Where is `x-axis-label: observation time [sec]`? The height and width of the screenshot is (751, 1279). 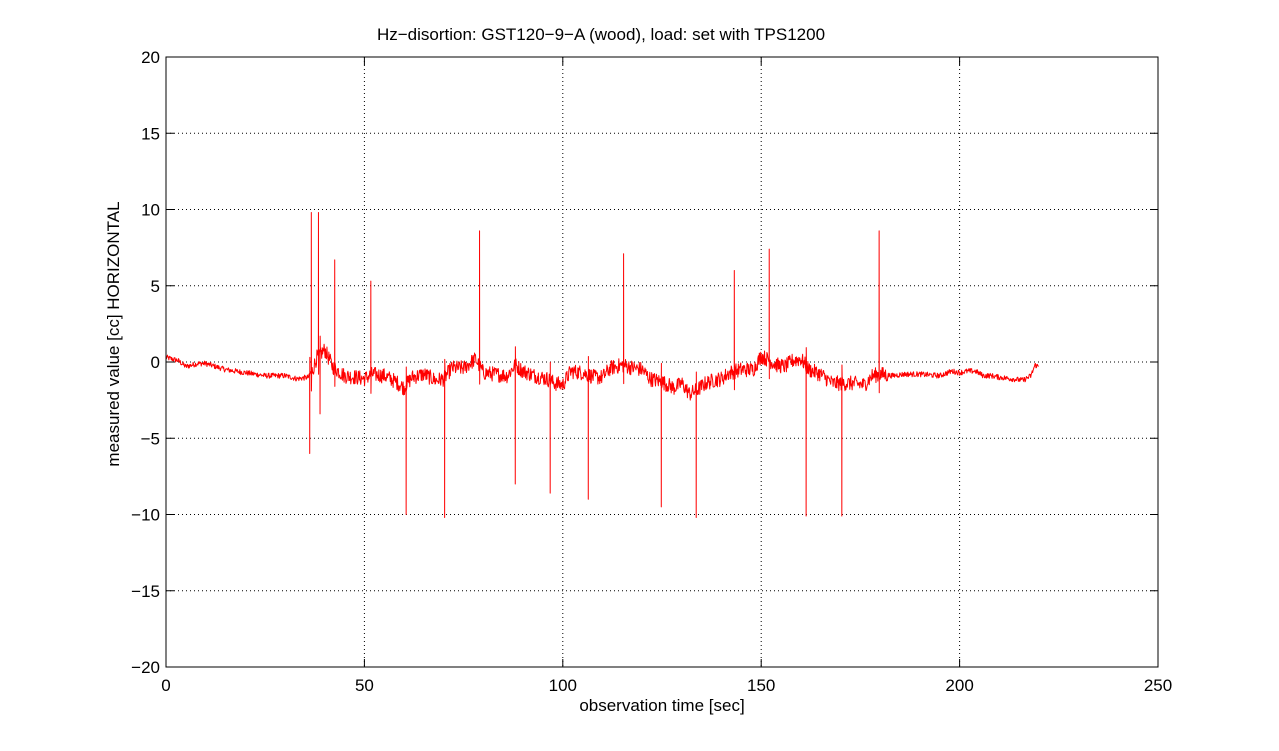 x-axis-label: observation time [sec] is located at coordinates (661, 705).